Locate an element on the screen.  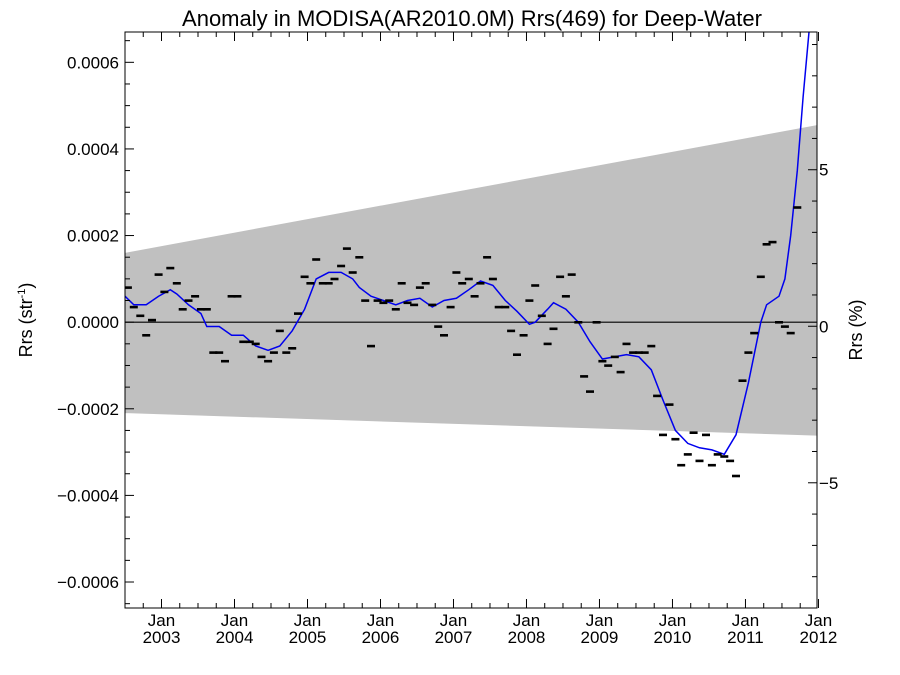
x-tick-year-label: 2007 is located at coordinates (454, 637).